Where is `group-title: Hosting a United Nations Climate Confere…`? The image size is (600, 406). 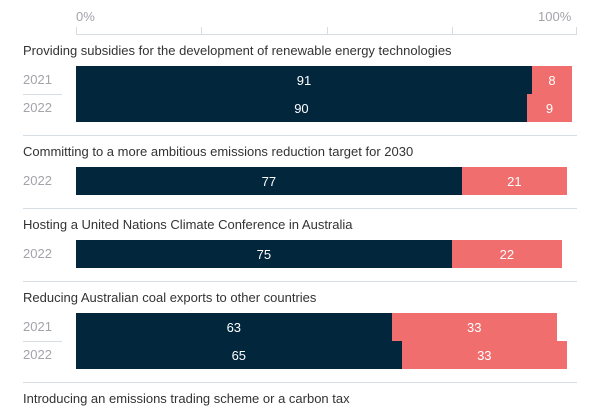
group-title: Hosting a United Nations Climate Confere… is located at coordinates (188, 224).